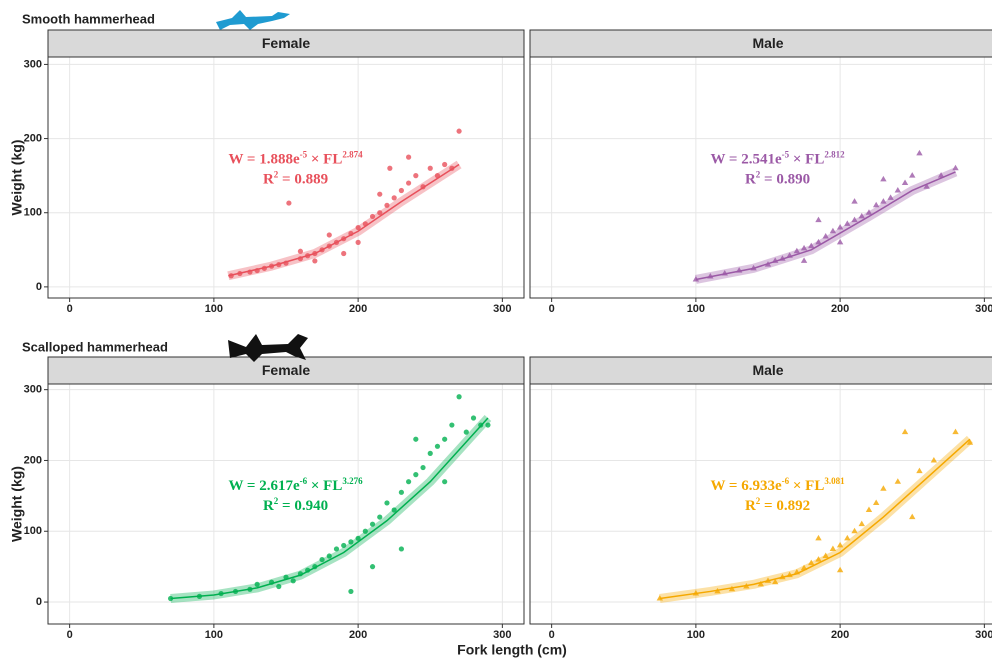 This screenshot has height=661, width=992. I want to click on r-squared-part: = 0.940, so click(303, 507).